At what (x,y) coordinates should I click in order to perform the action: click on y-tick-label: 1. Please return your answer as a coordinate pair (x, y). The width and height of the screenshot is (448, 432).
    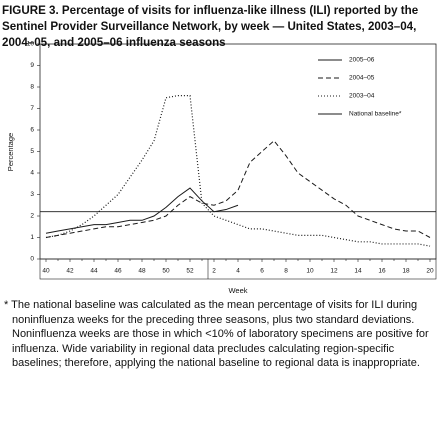
    Looking at the image, I should click on (32, 237).